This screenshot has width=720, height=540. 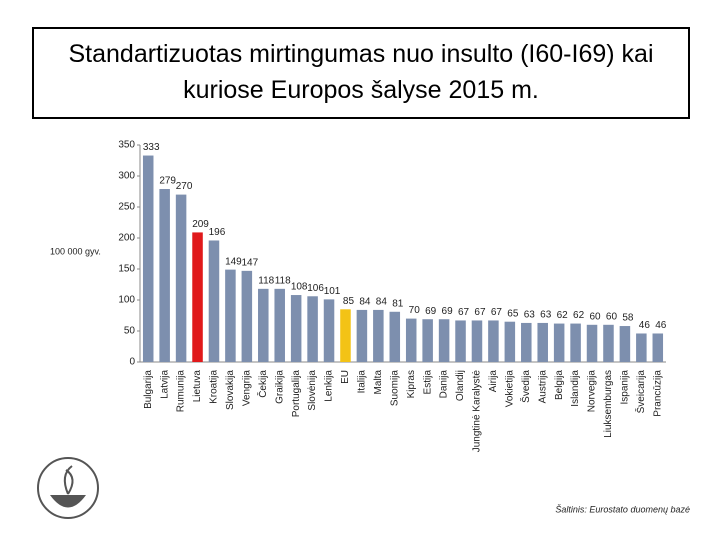 What do you see at coordinates (200, 224) in the screenshot?
I see `value-label: 209` at bounding box center [200, 224].